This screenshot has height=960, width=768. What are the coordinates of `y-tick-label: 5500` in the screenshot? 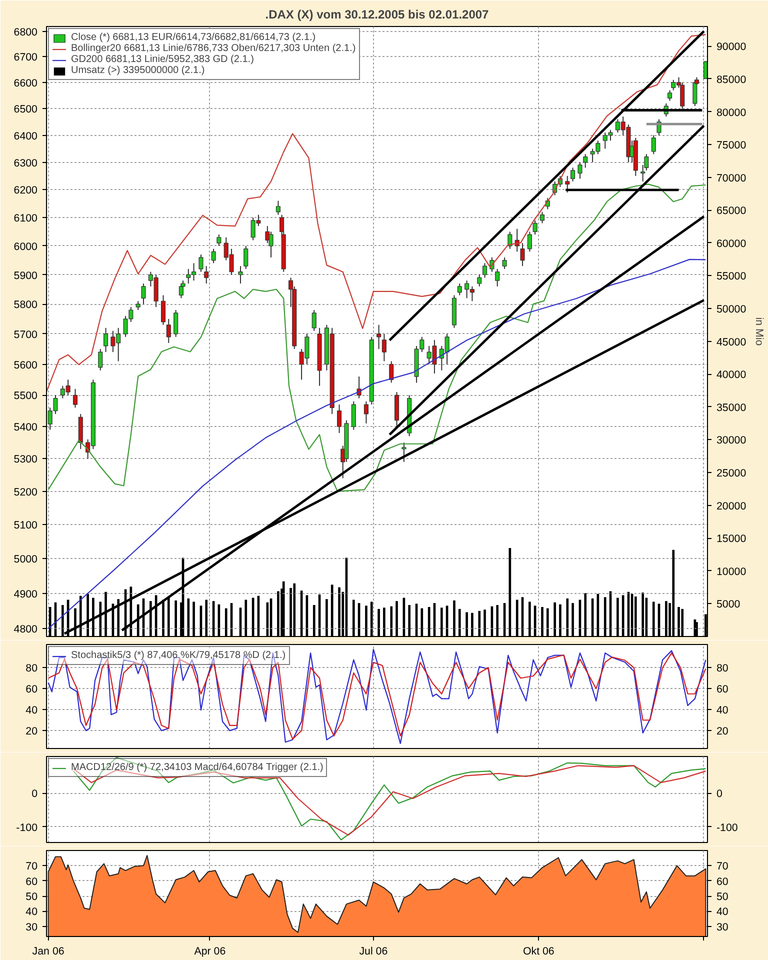 It's located at (26, 396).